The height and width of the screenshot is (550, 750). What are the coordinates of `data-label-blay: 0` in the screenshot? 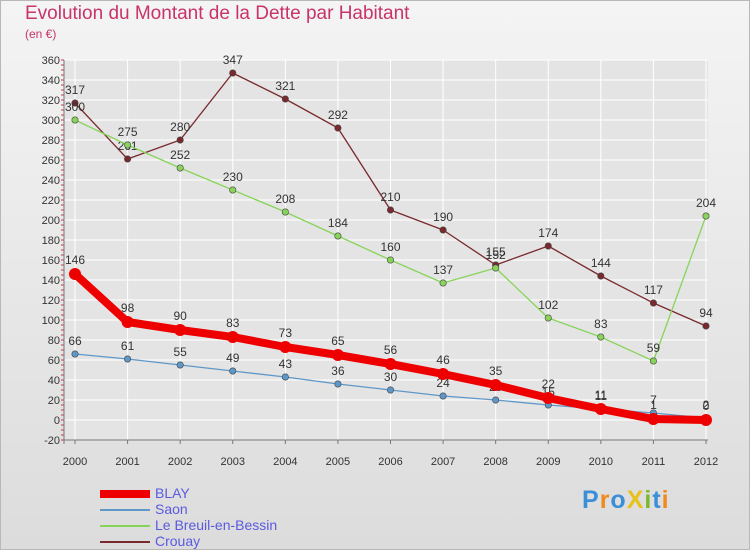 It's located at (706, 406).